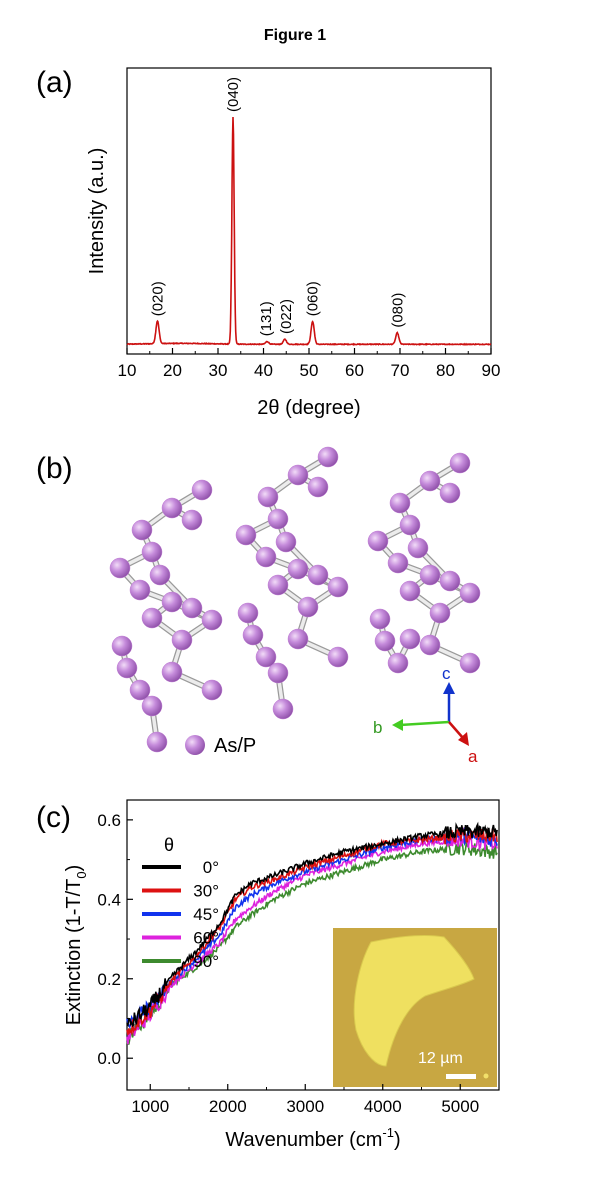 The image size is (600, 1202). Describe the element at coordinates (308, 408) in the screenshot. I see `xrd-x-axis-label: 2θ (degree)` at that location.